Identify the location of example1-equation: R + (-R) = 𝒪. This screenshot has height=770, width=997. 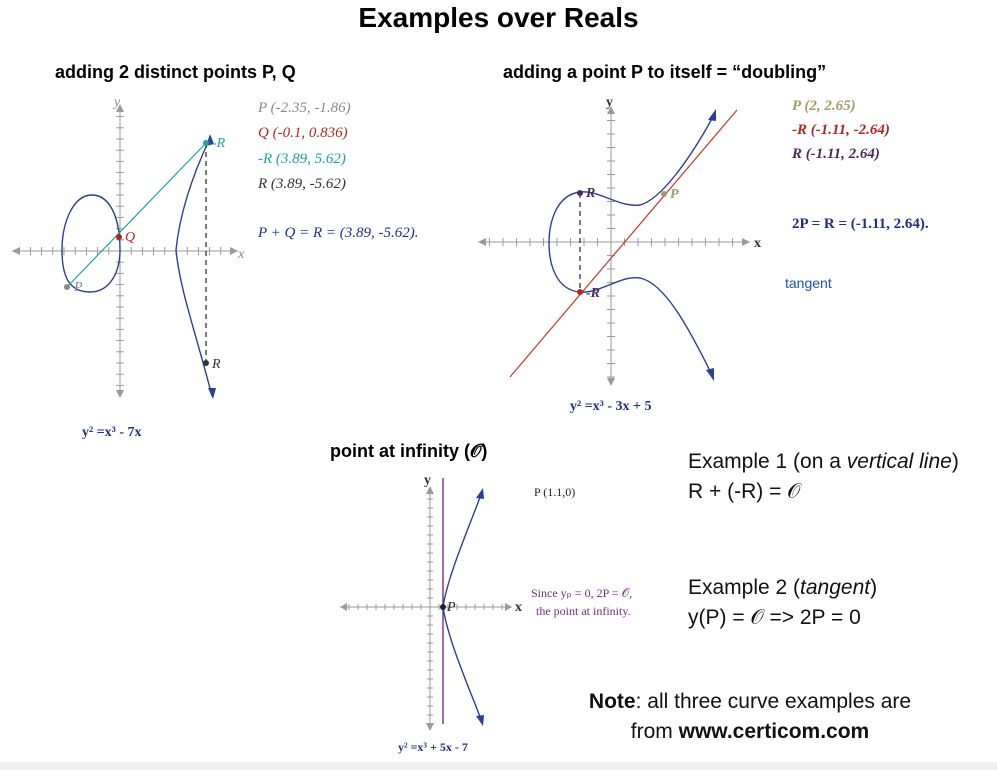
(744, 491).